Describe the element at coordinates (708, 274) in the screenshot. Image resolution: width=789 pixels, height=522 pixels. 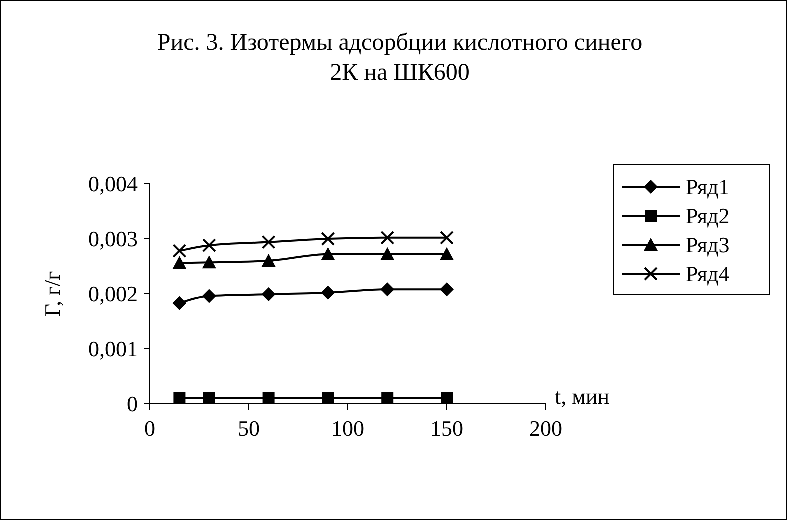
I see `legend-label: Ряд4` at that location.